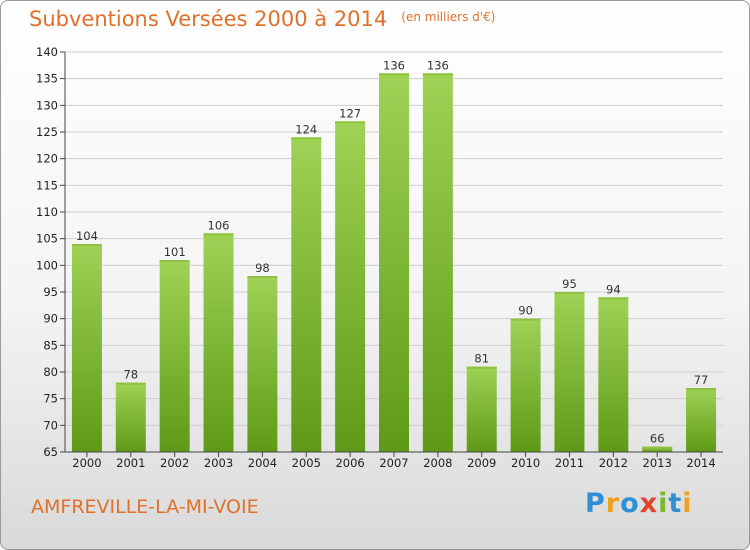 The width and height of the screenshot is (750, 550). What do you see at coordinates (50, 345) in the screenshot?
I see `y-tick-label: 85` at bounding box center [50, 345].